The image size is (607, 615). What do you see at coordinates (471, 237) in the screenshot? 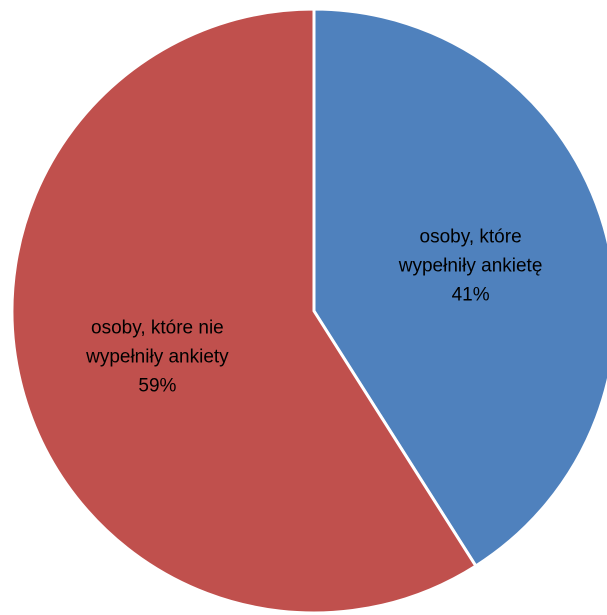
I see `slice-label-line: osoby, które` at bounding box center [471, 237].